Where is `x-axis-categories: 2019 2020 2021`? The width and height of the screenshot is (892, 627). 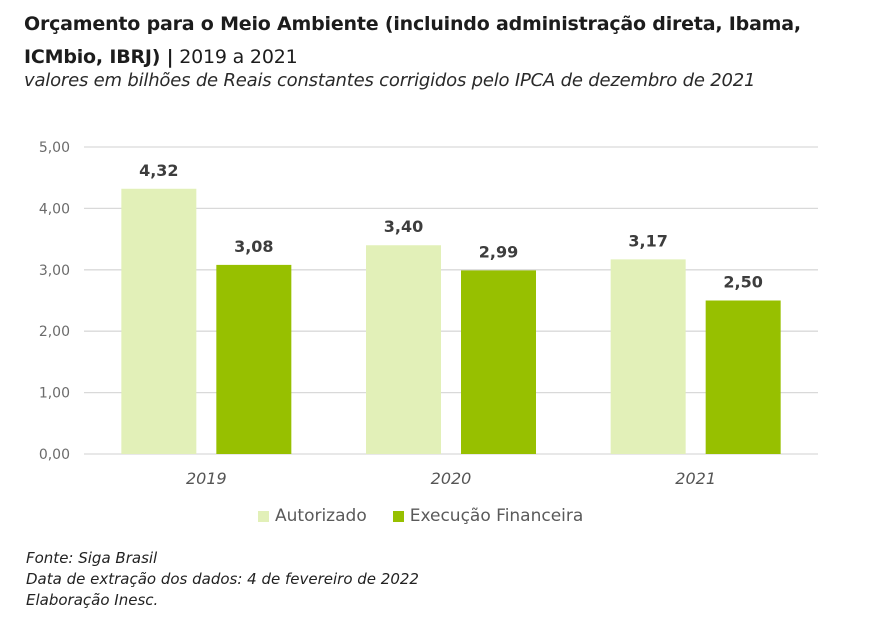 x-axis-categories: 2019 2020 2021 is located at coordinates (451, 478).